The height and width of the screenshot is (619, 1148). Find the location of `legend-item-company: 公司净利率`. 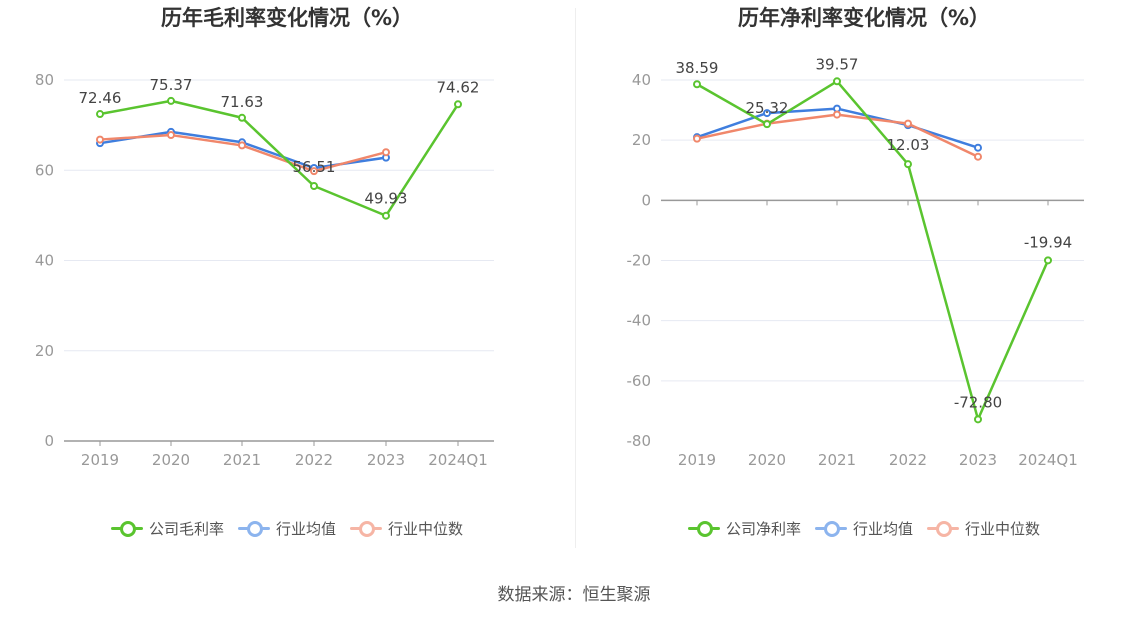

legend-item-company: 公司净利率 is located at coordinates (744, 528).